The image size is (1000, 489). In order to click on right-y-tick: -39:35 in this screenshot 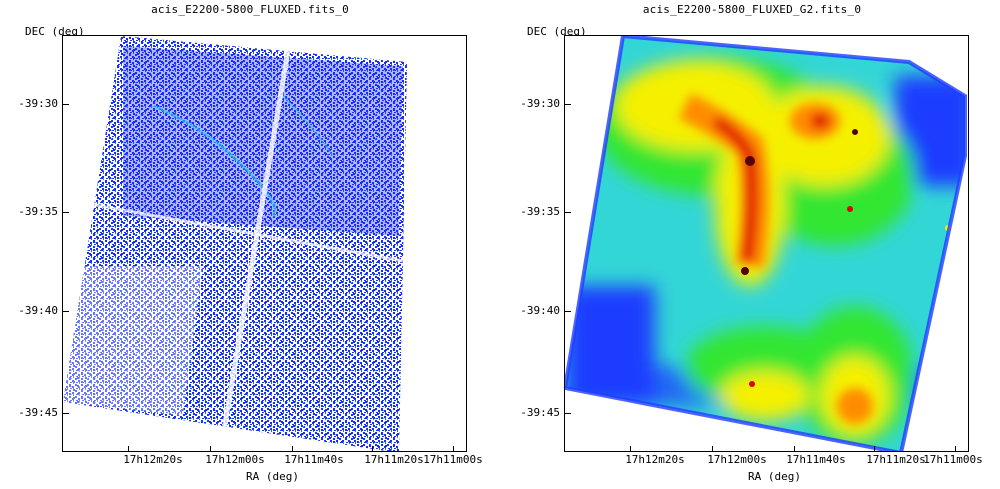, I will do `click(540, 211)`.